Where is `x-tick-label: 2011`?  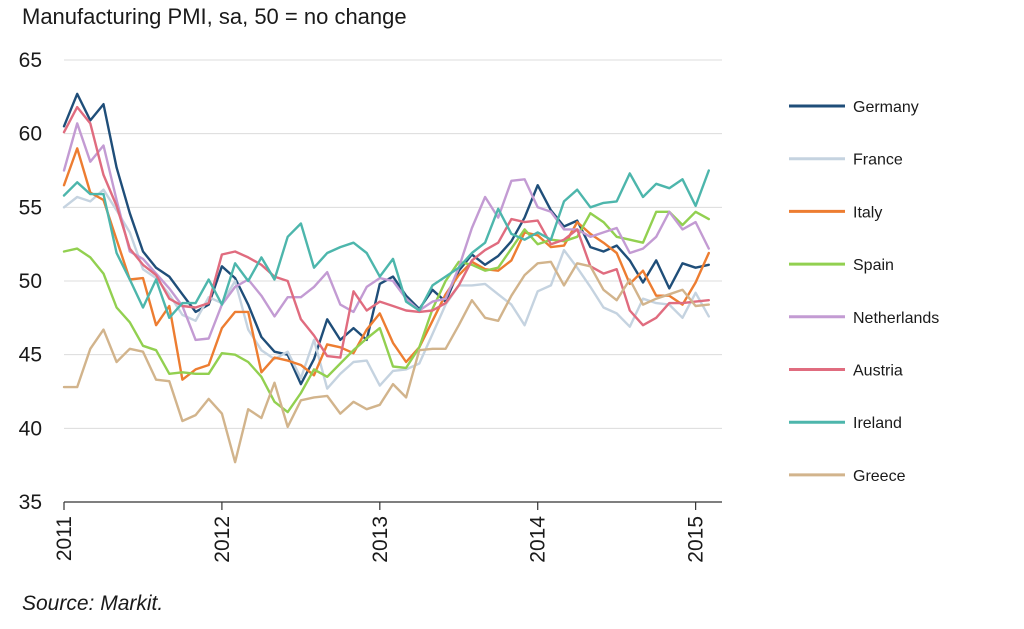
x-tick-label: 2011 is located at coordinates (64, 538).